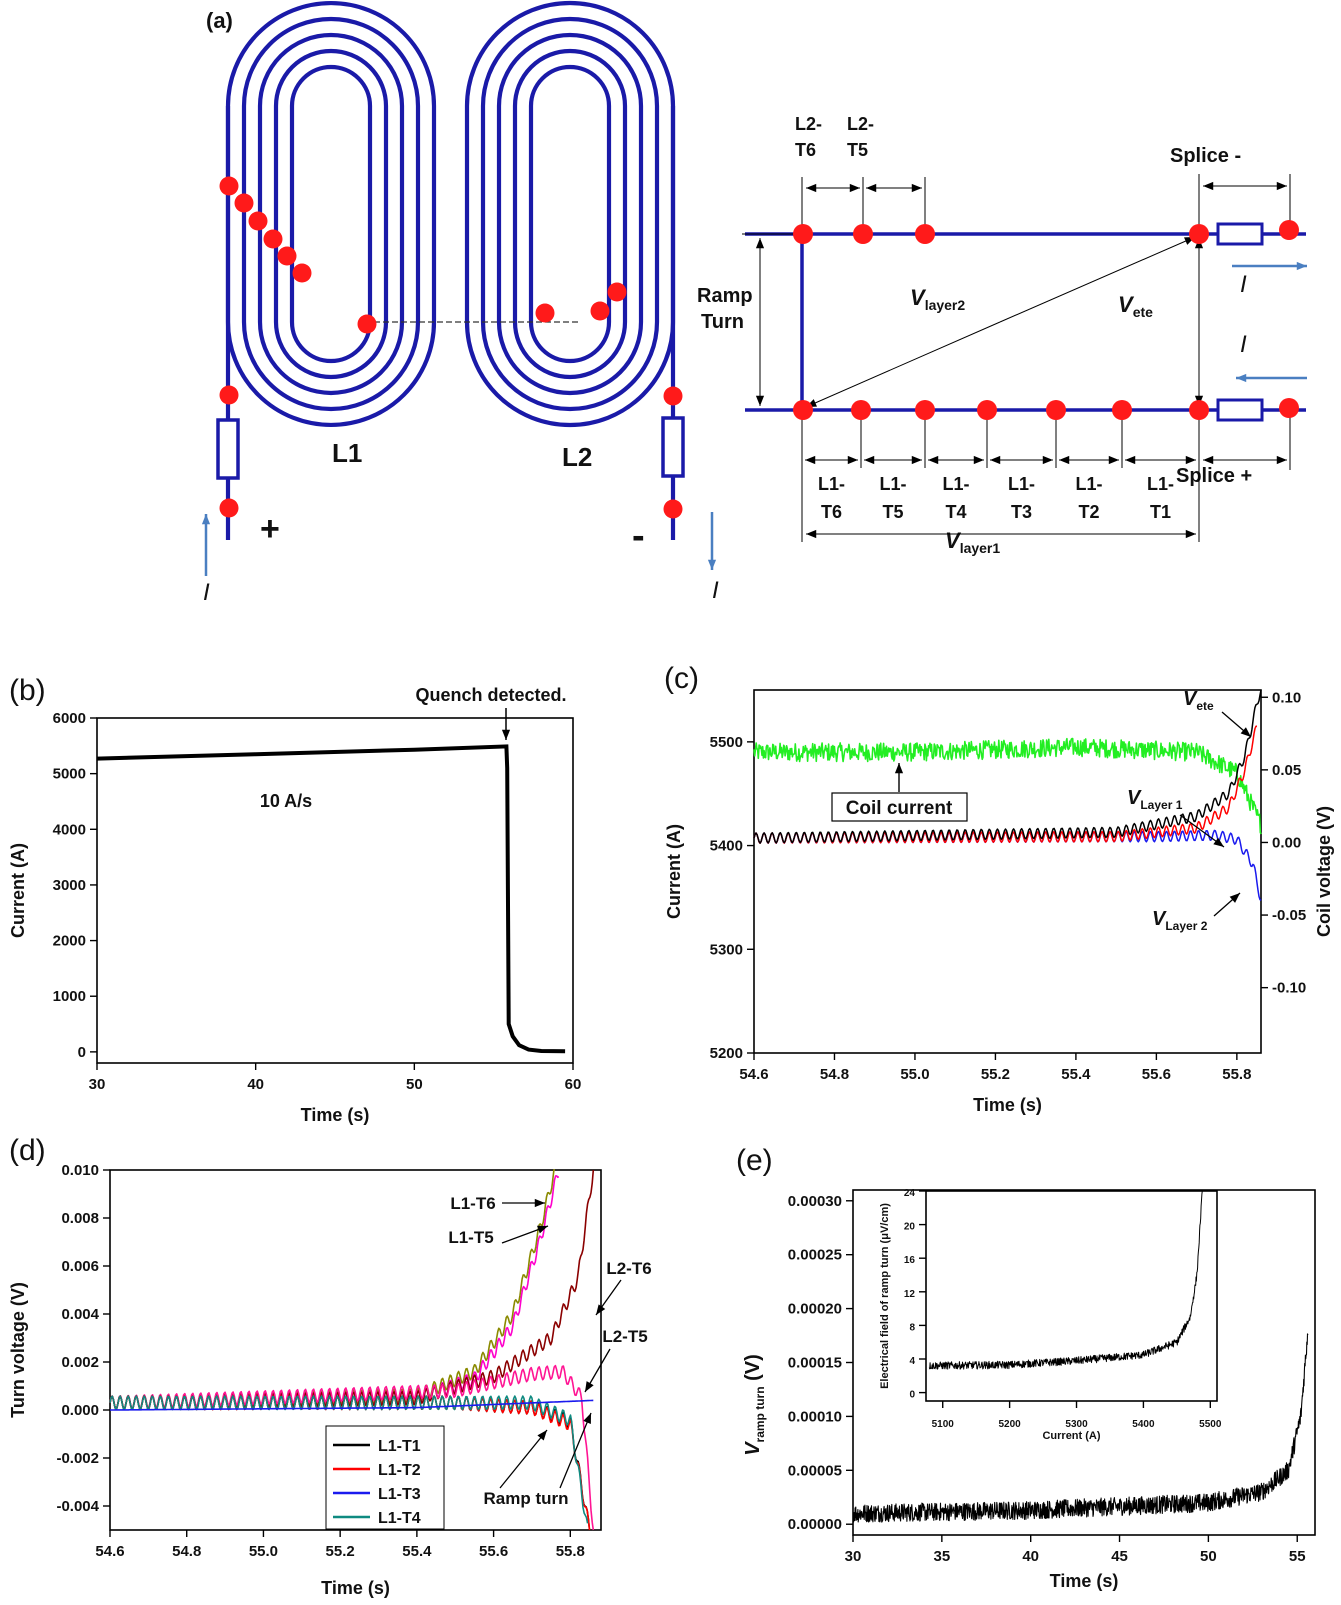 This screenshot has height=1605, width=1341. What do you see at coordinates (399, 1518) in the screenshot?
I see `d-legend-label-3: L1-T4` at bounding box center [399, 1518].